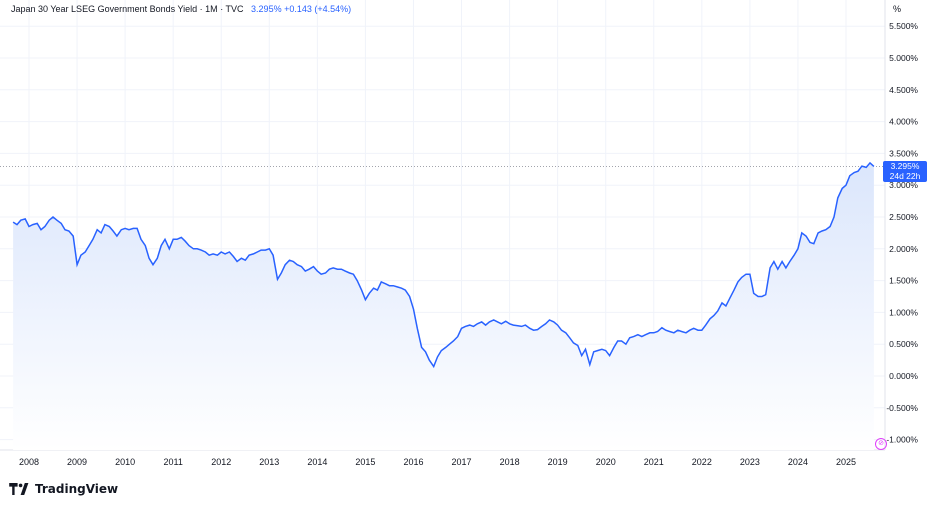 This screenshot has width=936, height=513. I want to click on tradingview-logo-icon, so click(19, 489).